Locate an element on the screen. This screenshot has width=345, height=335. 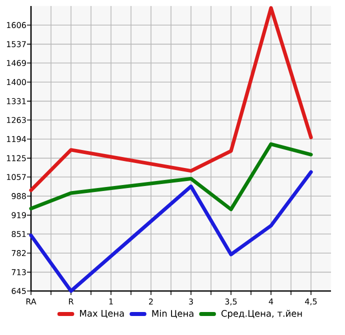
x-tick-label: 3 is located at coordinates (191, 301).